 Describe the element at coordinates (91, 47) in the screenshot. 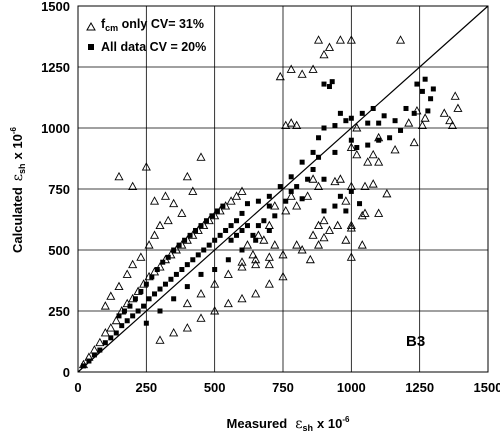

I see `legend-marker-square` at that location.